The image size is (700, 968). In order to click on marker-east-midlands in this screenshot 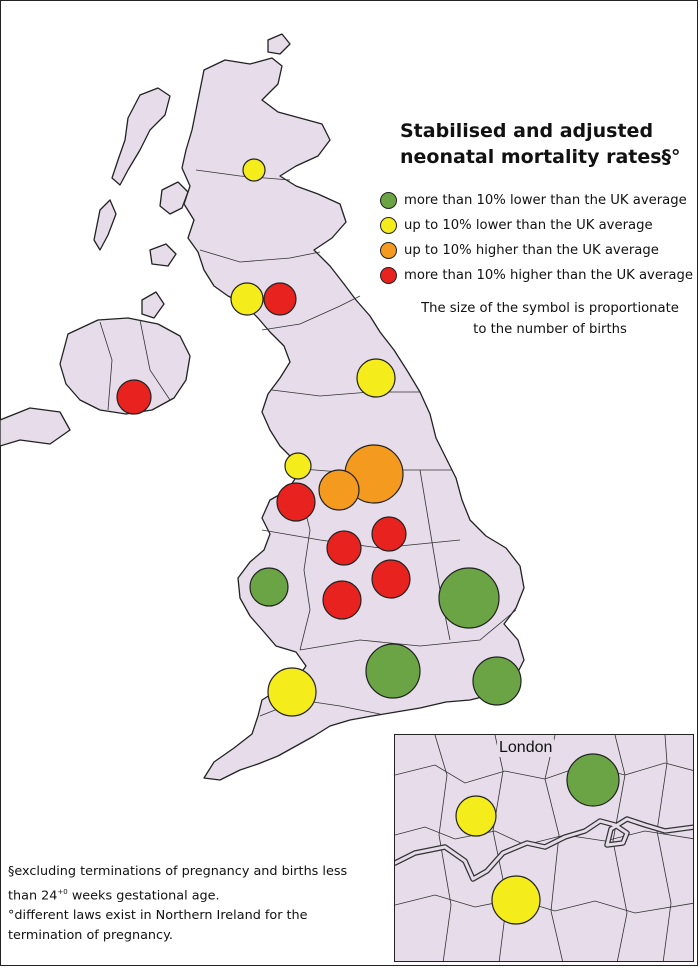, I will do `click(391, 579)`.